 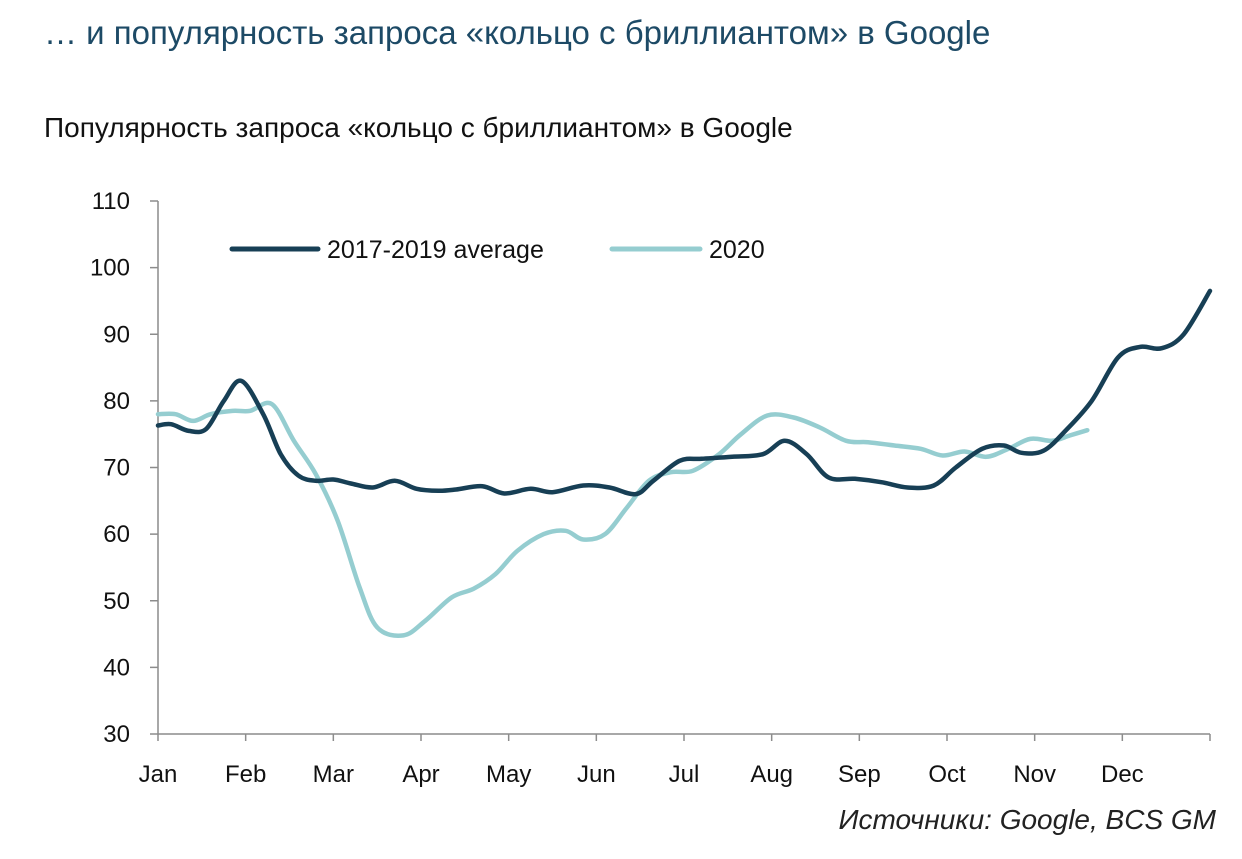 I want to click on y-tick-label: 80, so click(x=116, y=401).